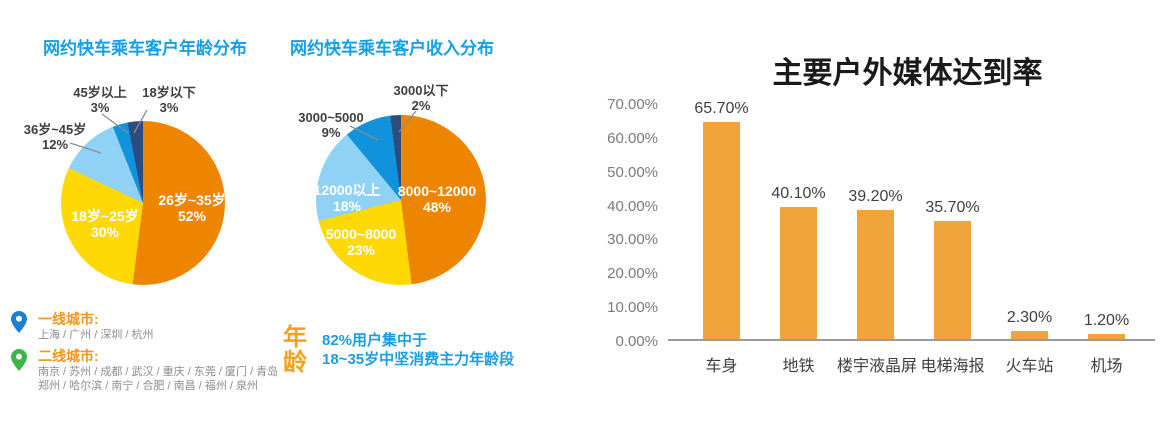 The height and width of the screenshot is (444, 1161). I want to click on bar-group-dianti: 35.70%, so click(952, 214).